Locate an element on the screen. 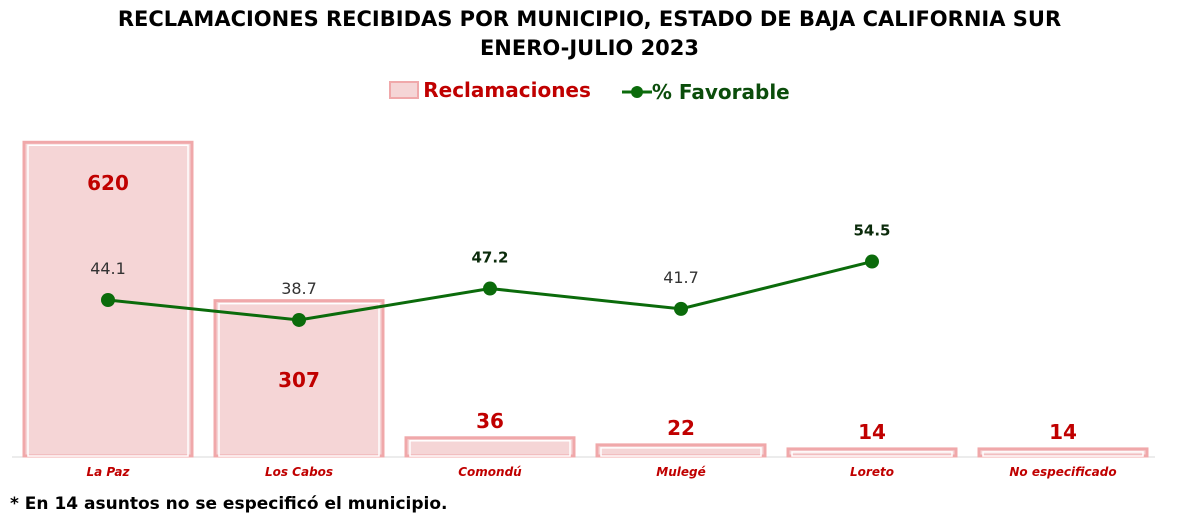  line-value-label: 38.7 is located at coordinates (299, 288).